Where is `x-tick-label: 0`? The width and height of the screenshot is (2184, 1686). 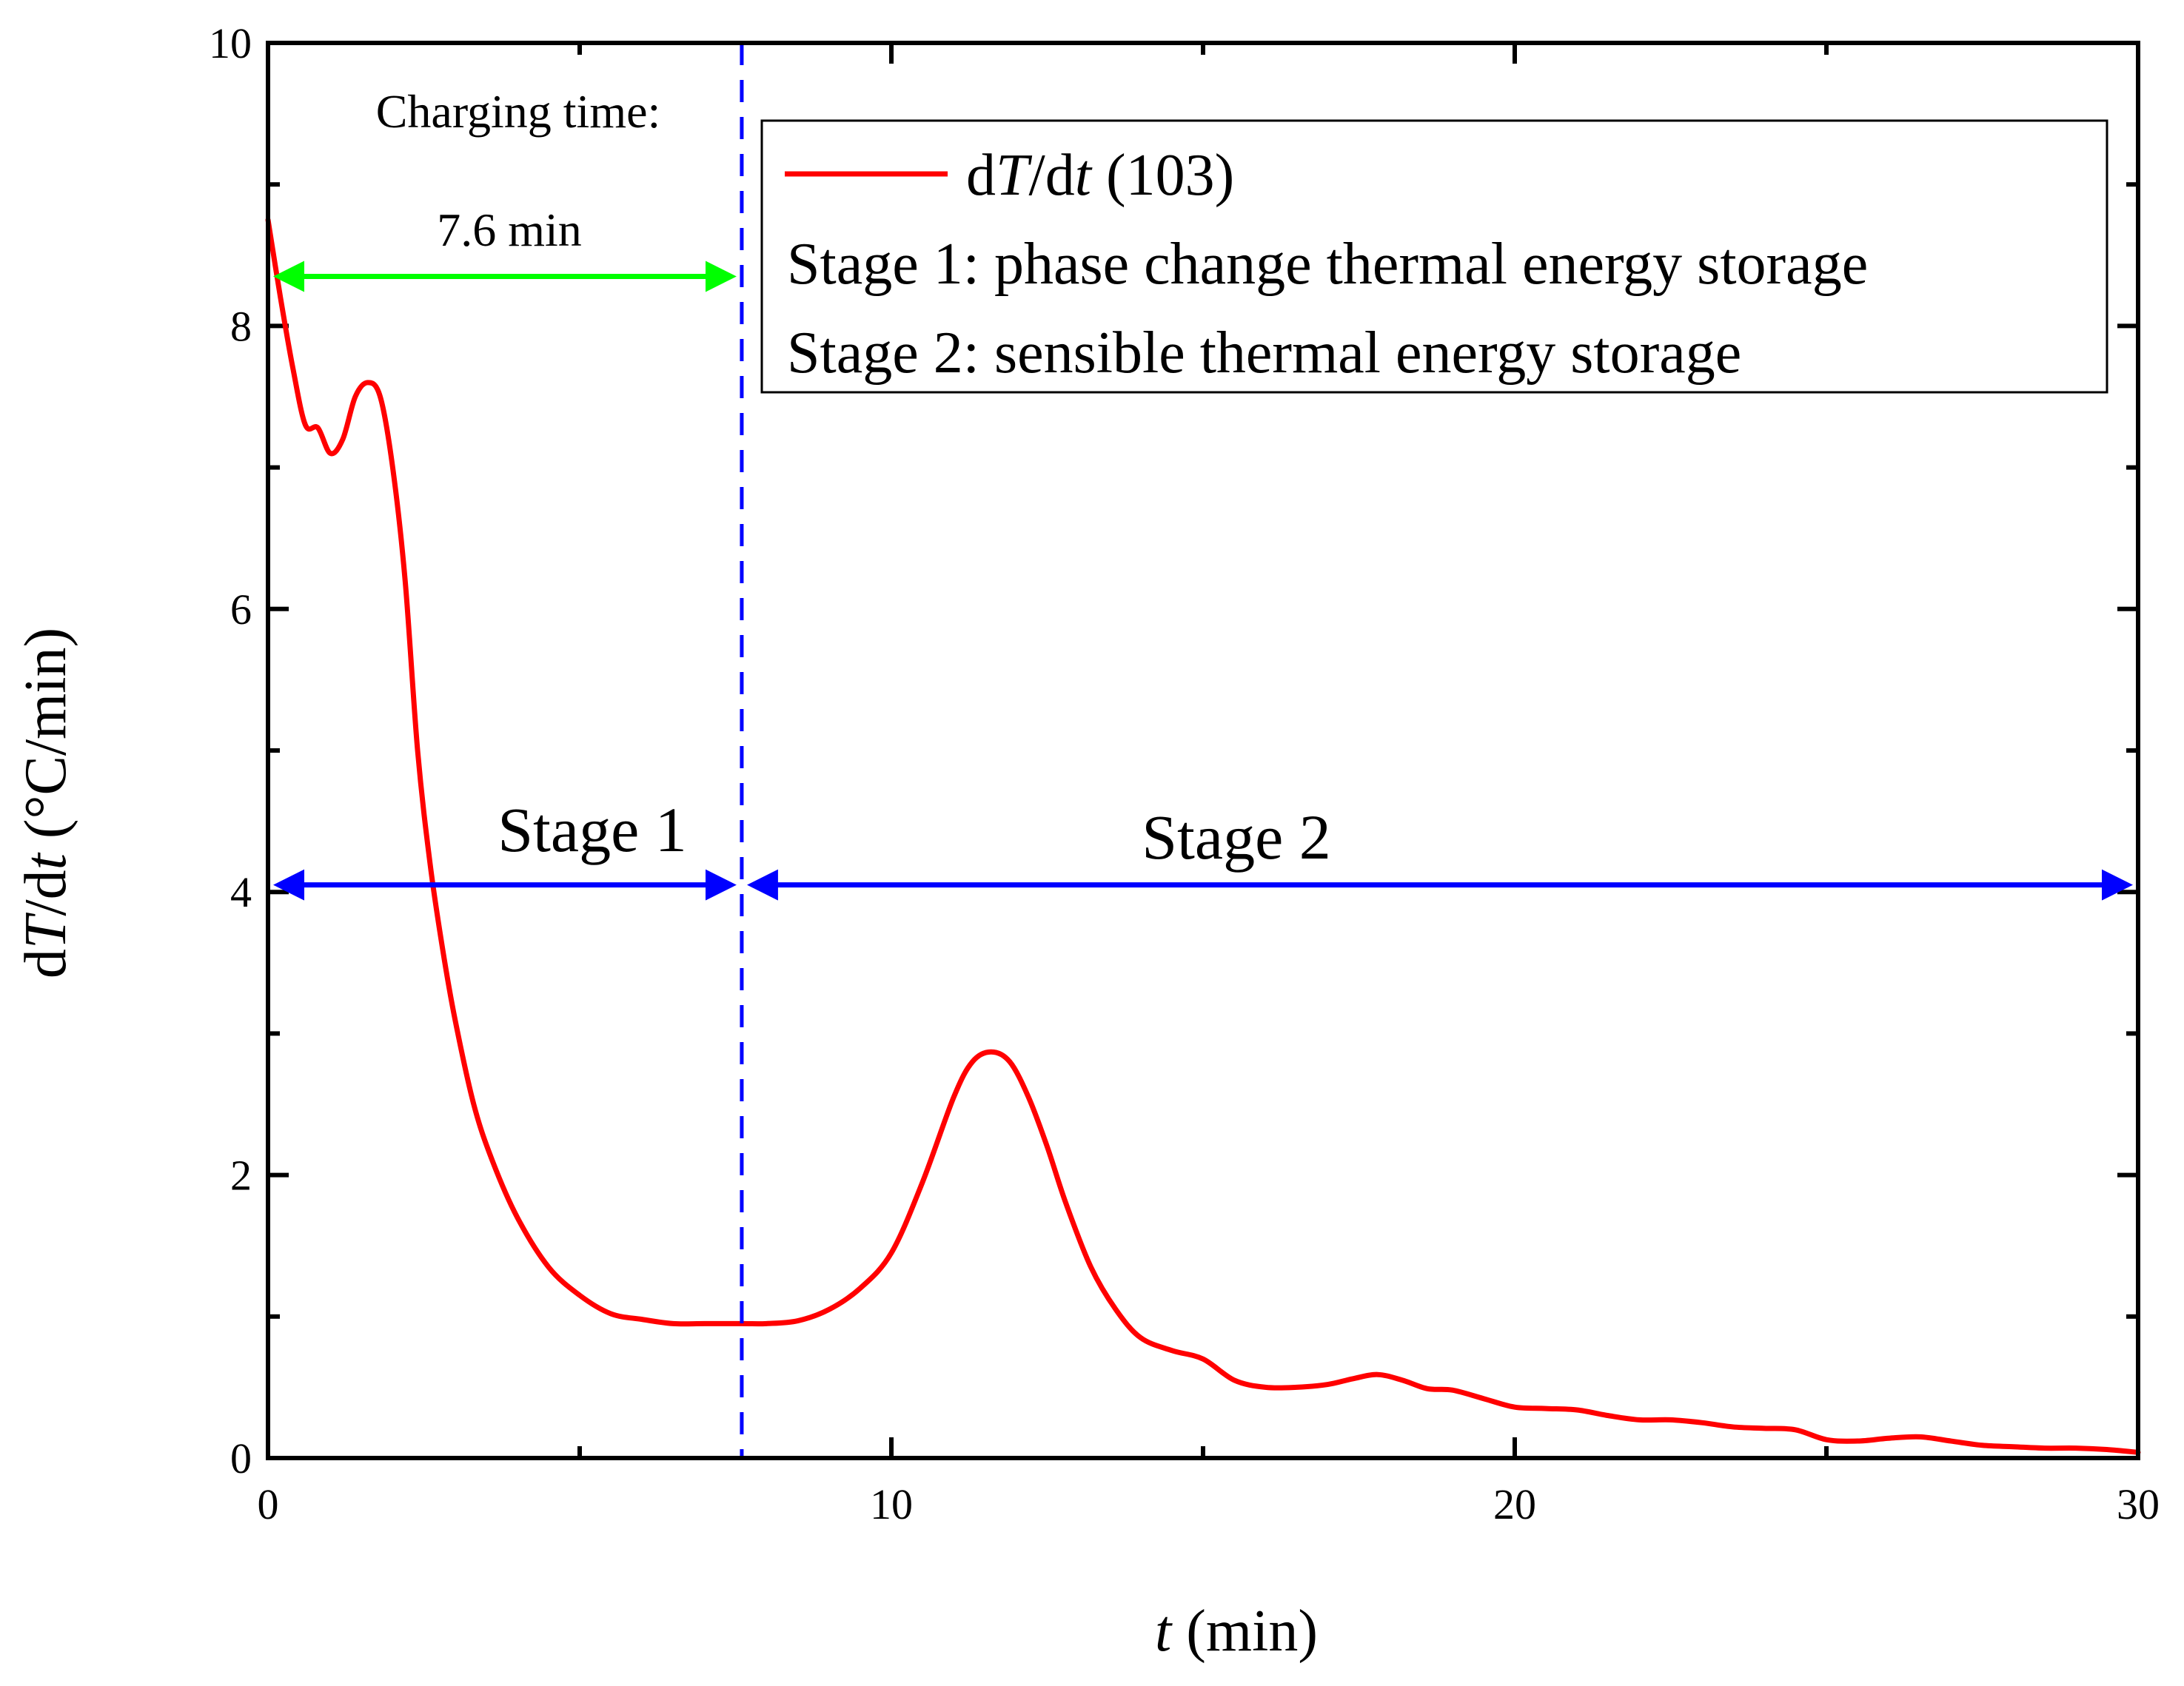 x-tick-label: 0 is located at coordinates (268, 1504).